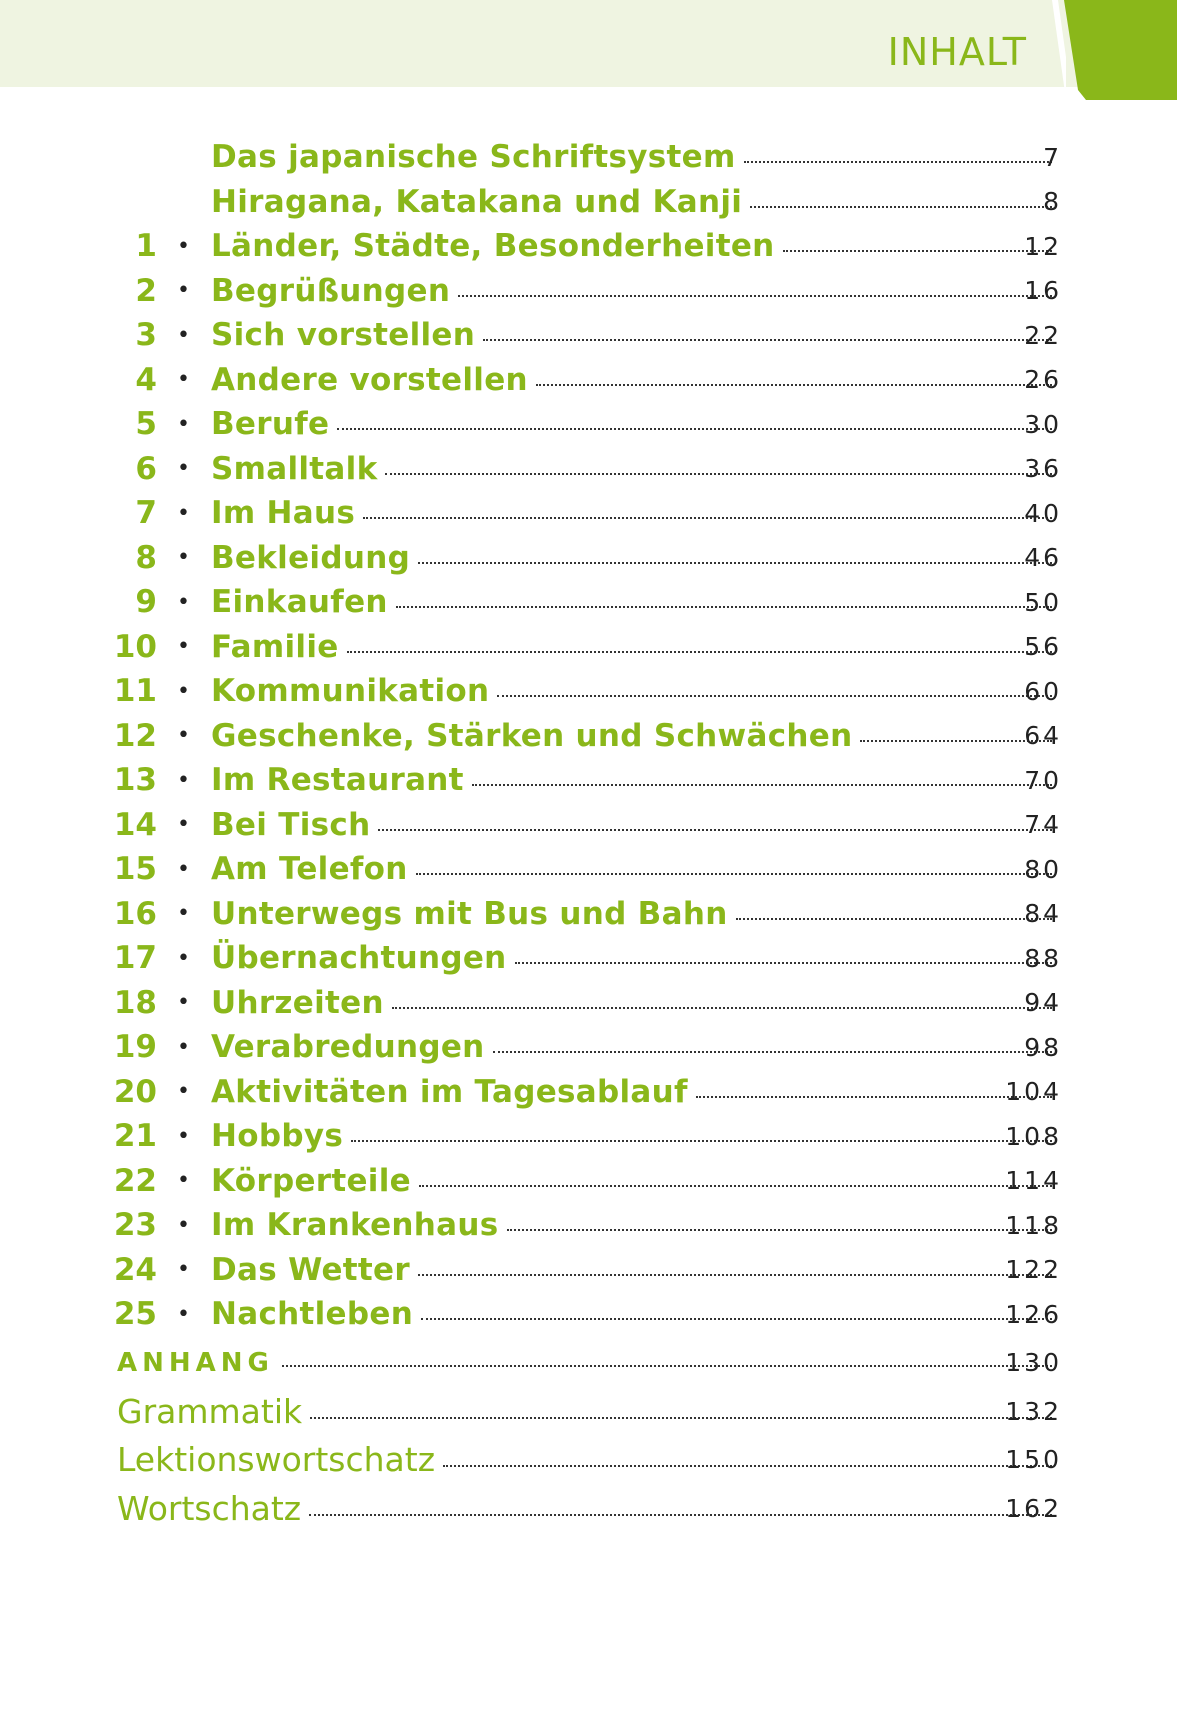 This screenshot has height=1735, width=1177. What do you see at coordinates (588, 1411) in the screenshot?
I see `toc-entry: Grammatik 132` at bounding box center [588, 1411].